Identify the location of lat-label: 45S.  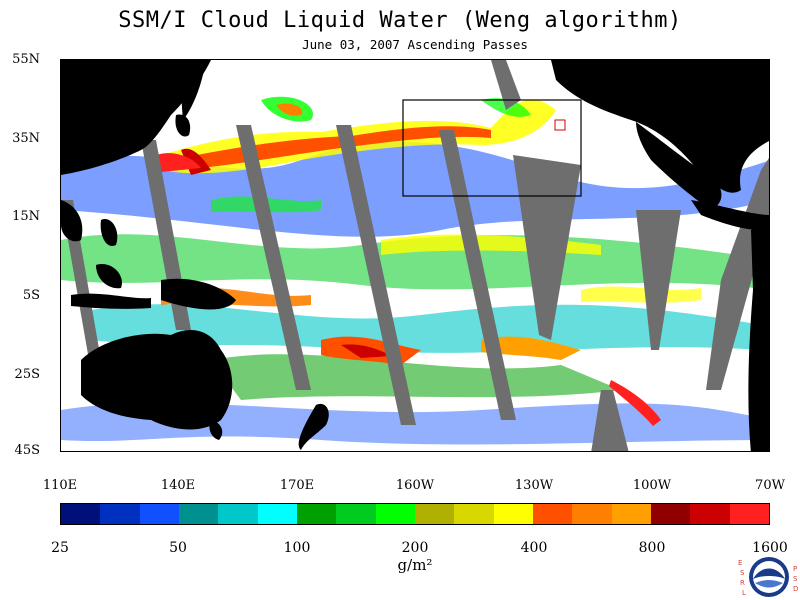
(27, 450).